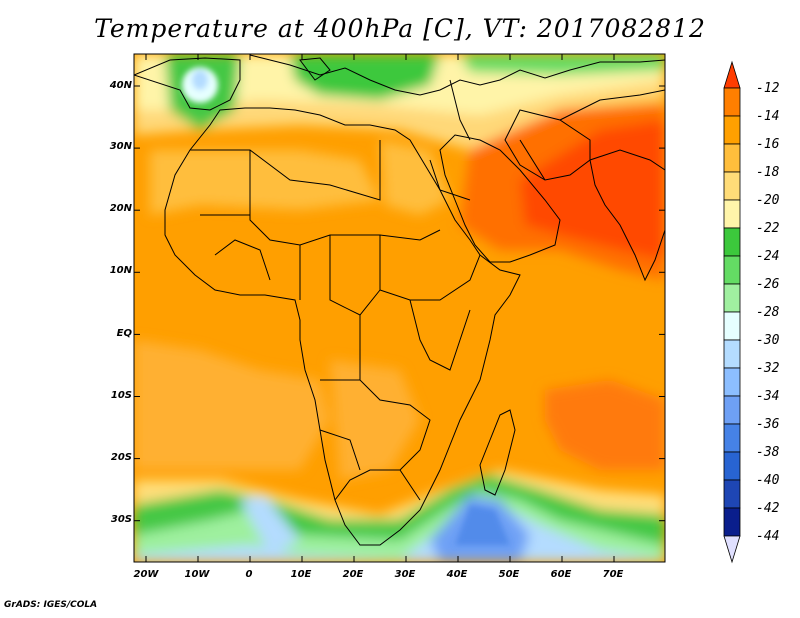 The width and height of the screenshot is (800, 618). I want to click on colorbar-label-m34: -34, so click(768, 396).